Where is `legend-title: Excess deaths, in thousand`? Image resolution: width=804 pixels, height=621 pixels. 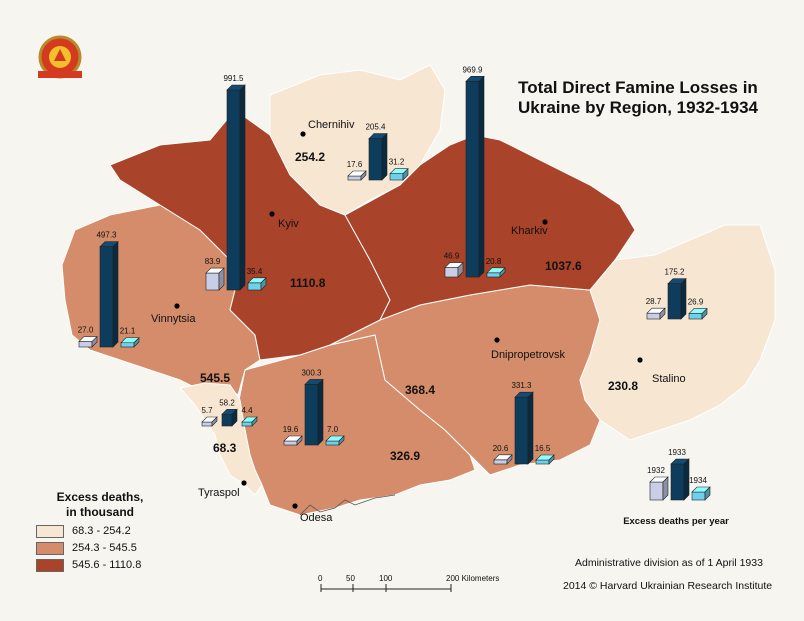 legend-title: Excess deaths, in thousand is located at coordinates (100, 505).